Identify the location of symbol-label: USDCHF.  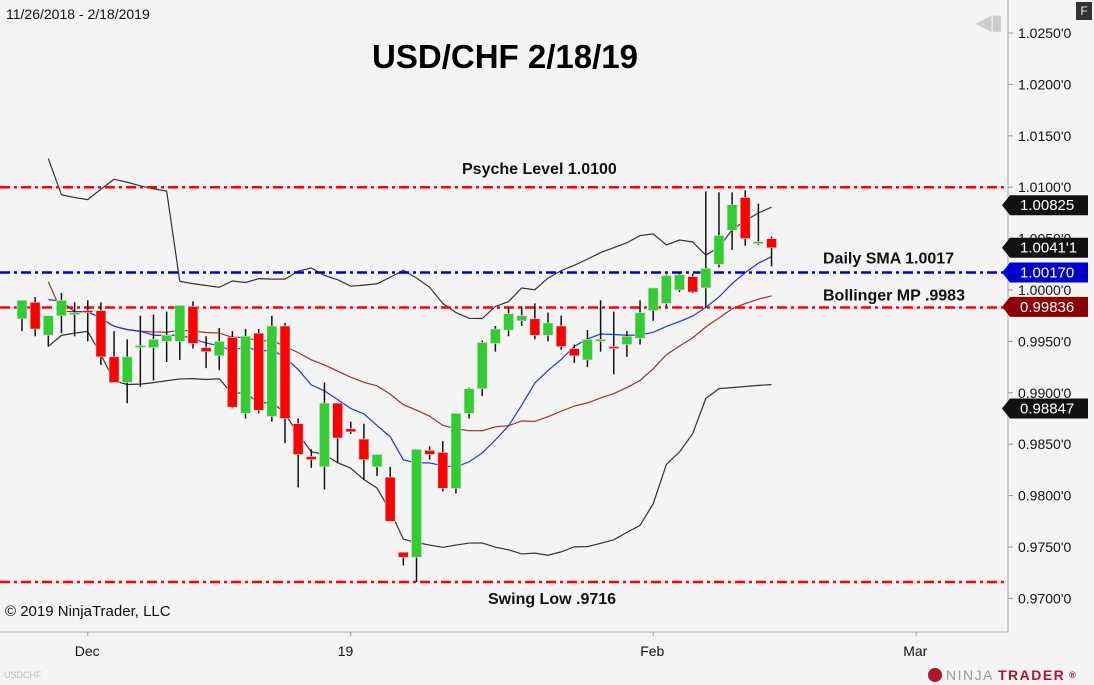
(23, 675).